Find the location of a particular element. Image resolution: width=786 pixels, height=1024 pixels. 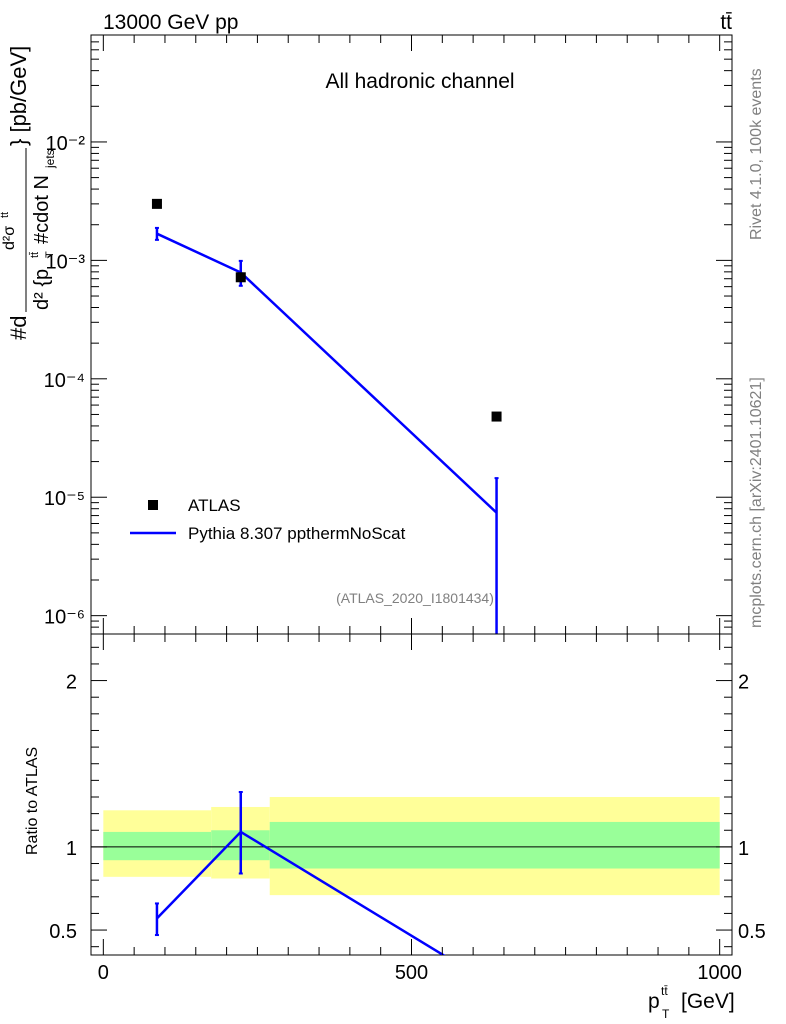

xtick-label: 500 is located at coordinates (411, 973).